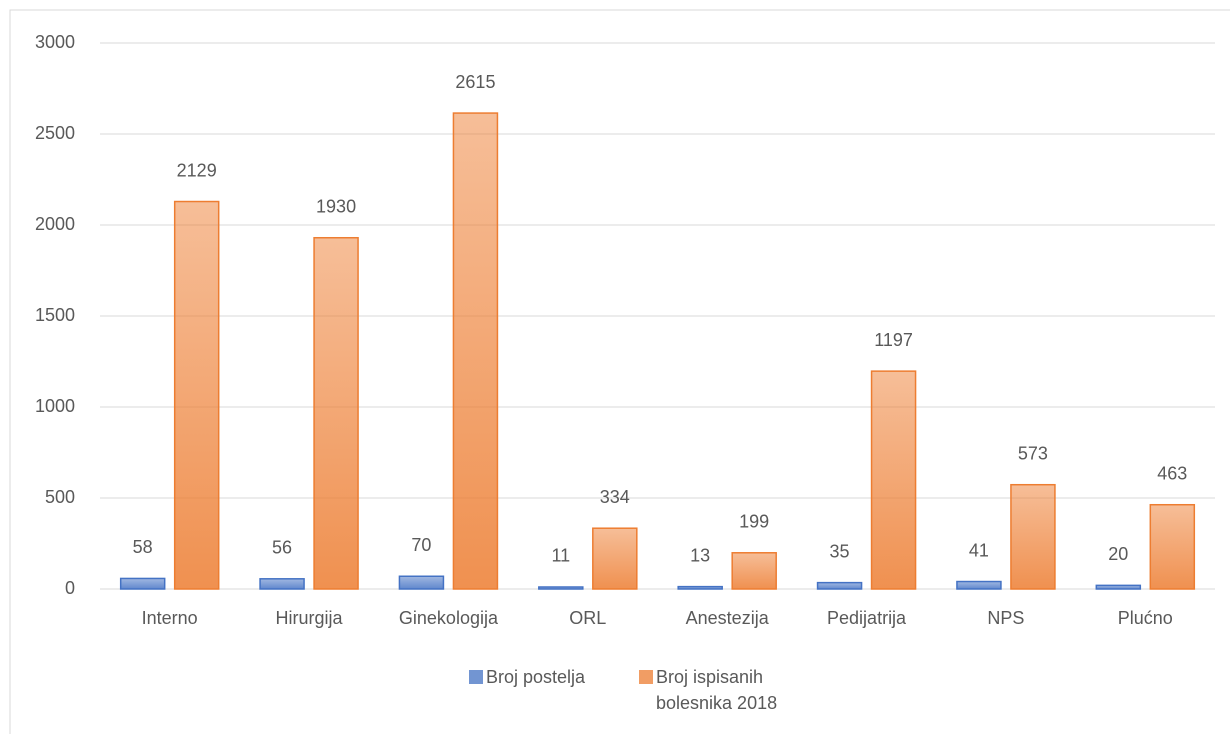  I want to click on data-label: 20, so click(1118, 554).